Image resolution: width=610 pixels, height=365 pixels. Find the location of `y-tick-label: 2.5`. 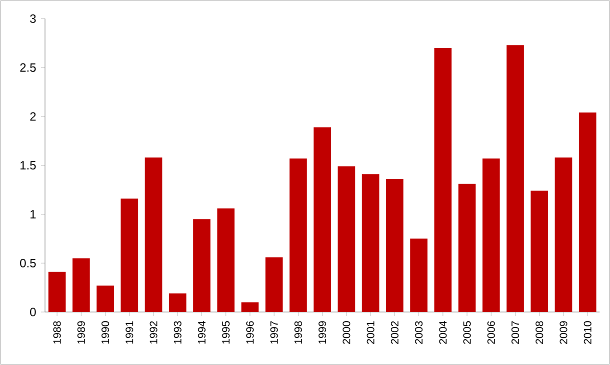

y-tick-label: 2.5 is located at coordinates (28, 67).